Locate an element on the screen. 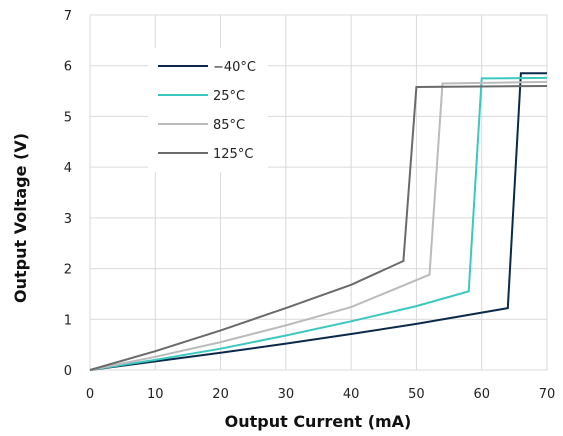  x-axis-ticks: 0 10 20 30 40 50 60 70 is located at coordinates (320, 394).